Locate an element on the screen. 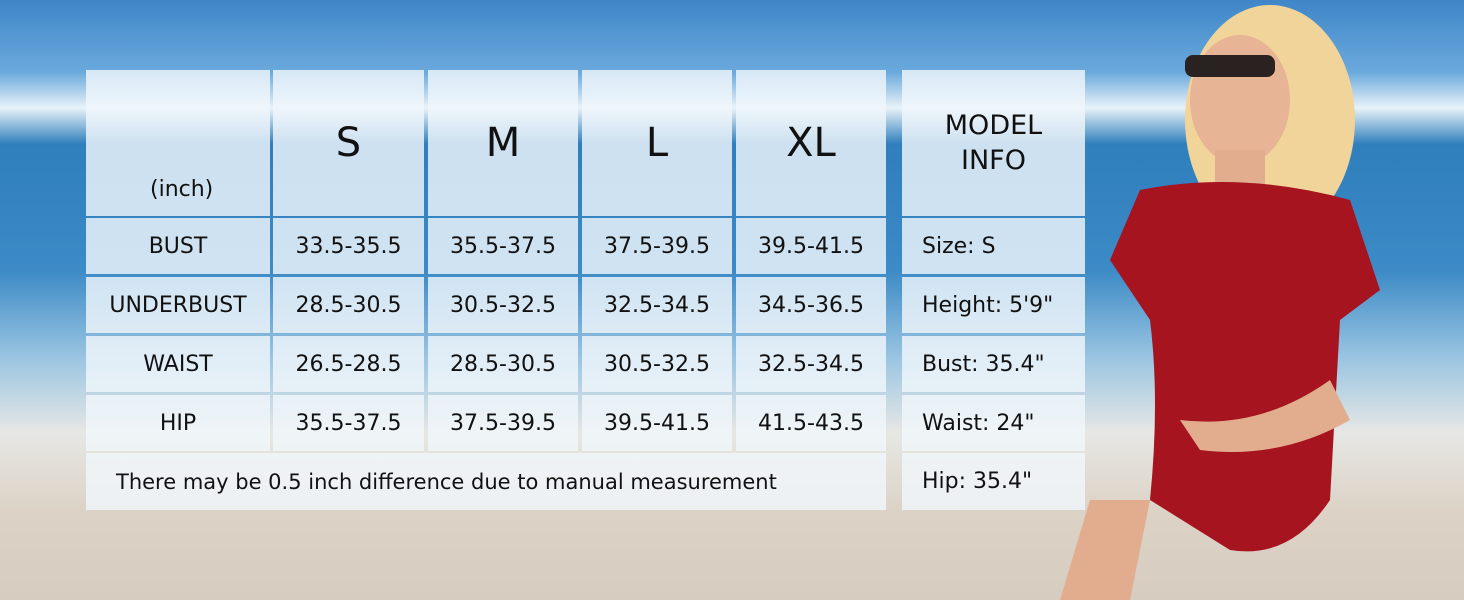 The height and width of the screenshot is (600, 1464). model-item: Bust: 35.4" is located at coordinates (993, 364).